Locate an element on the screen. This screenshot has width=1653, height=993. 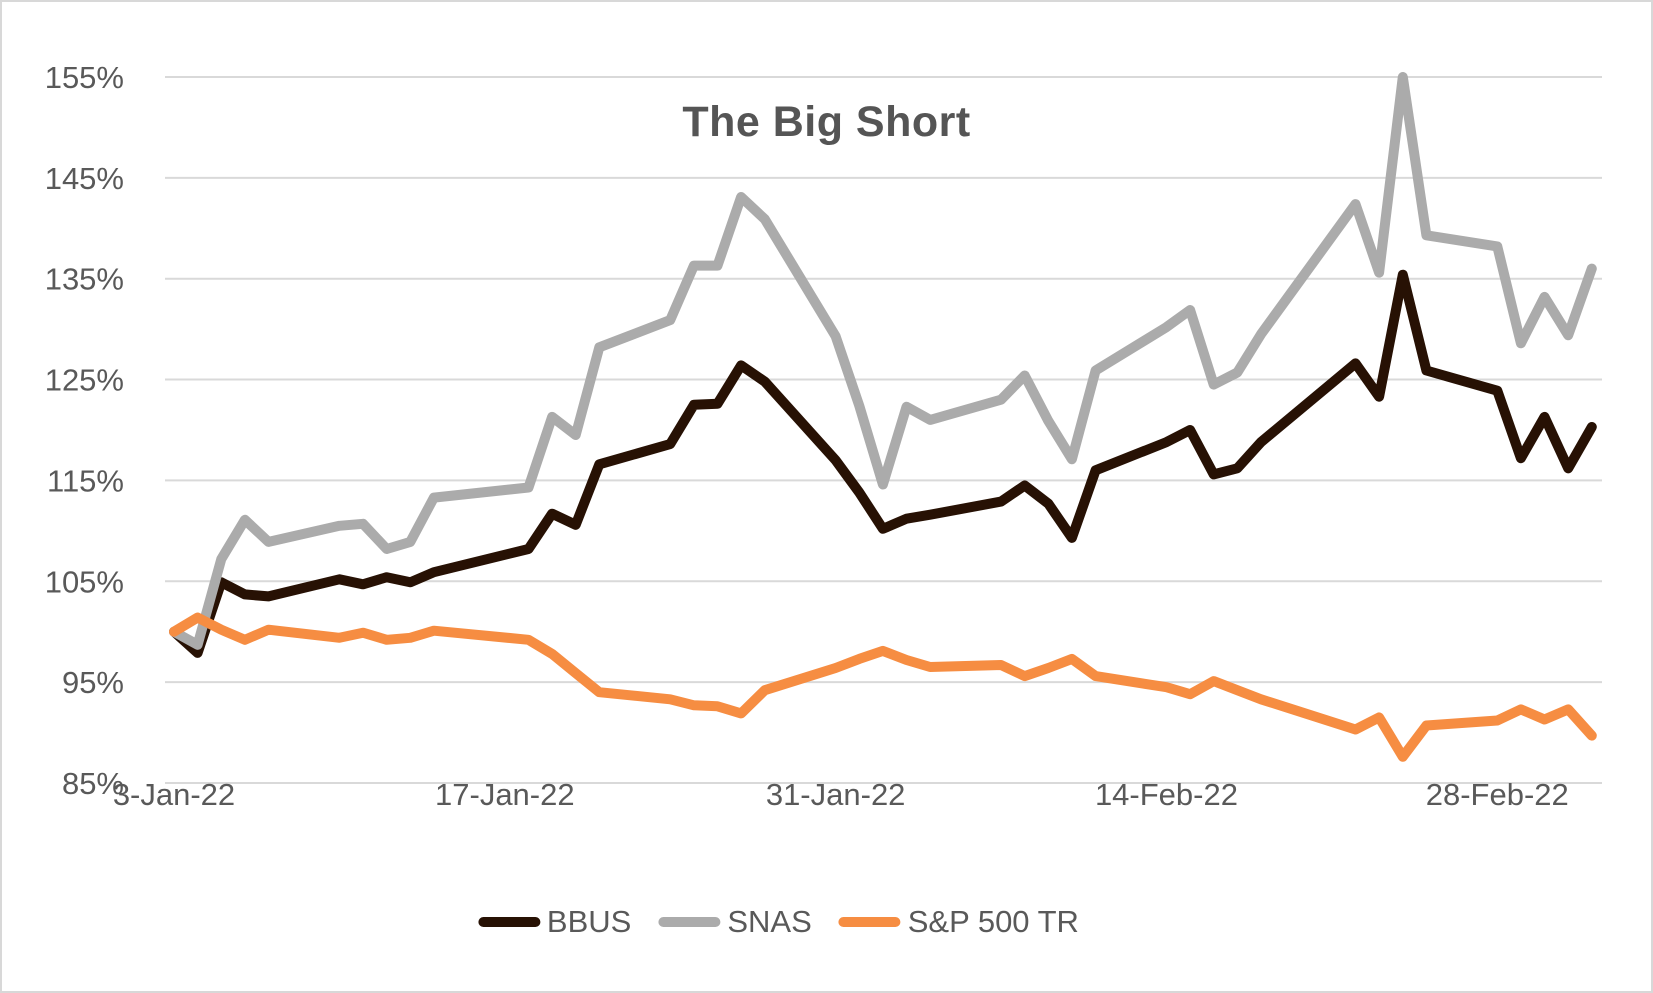
x-axis-tick-label: 14-Feb-22 is located at coordinates (1166, 794).